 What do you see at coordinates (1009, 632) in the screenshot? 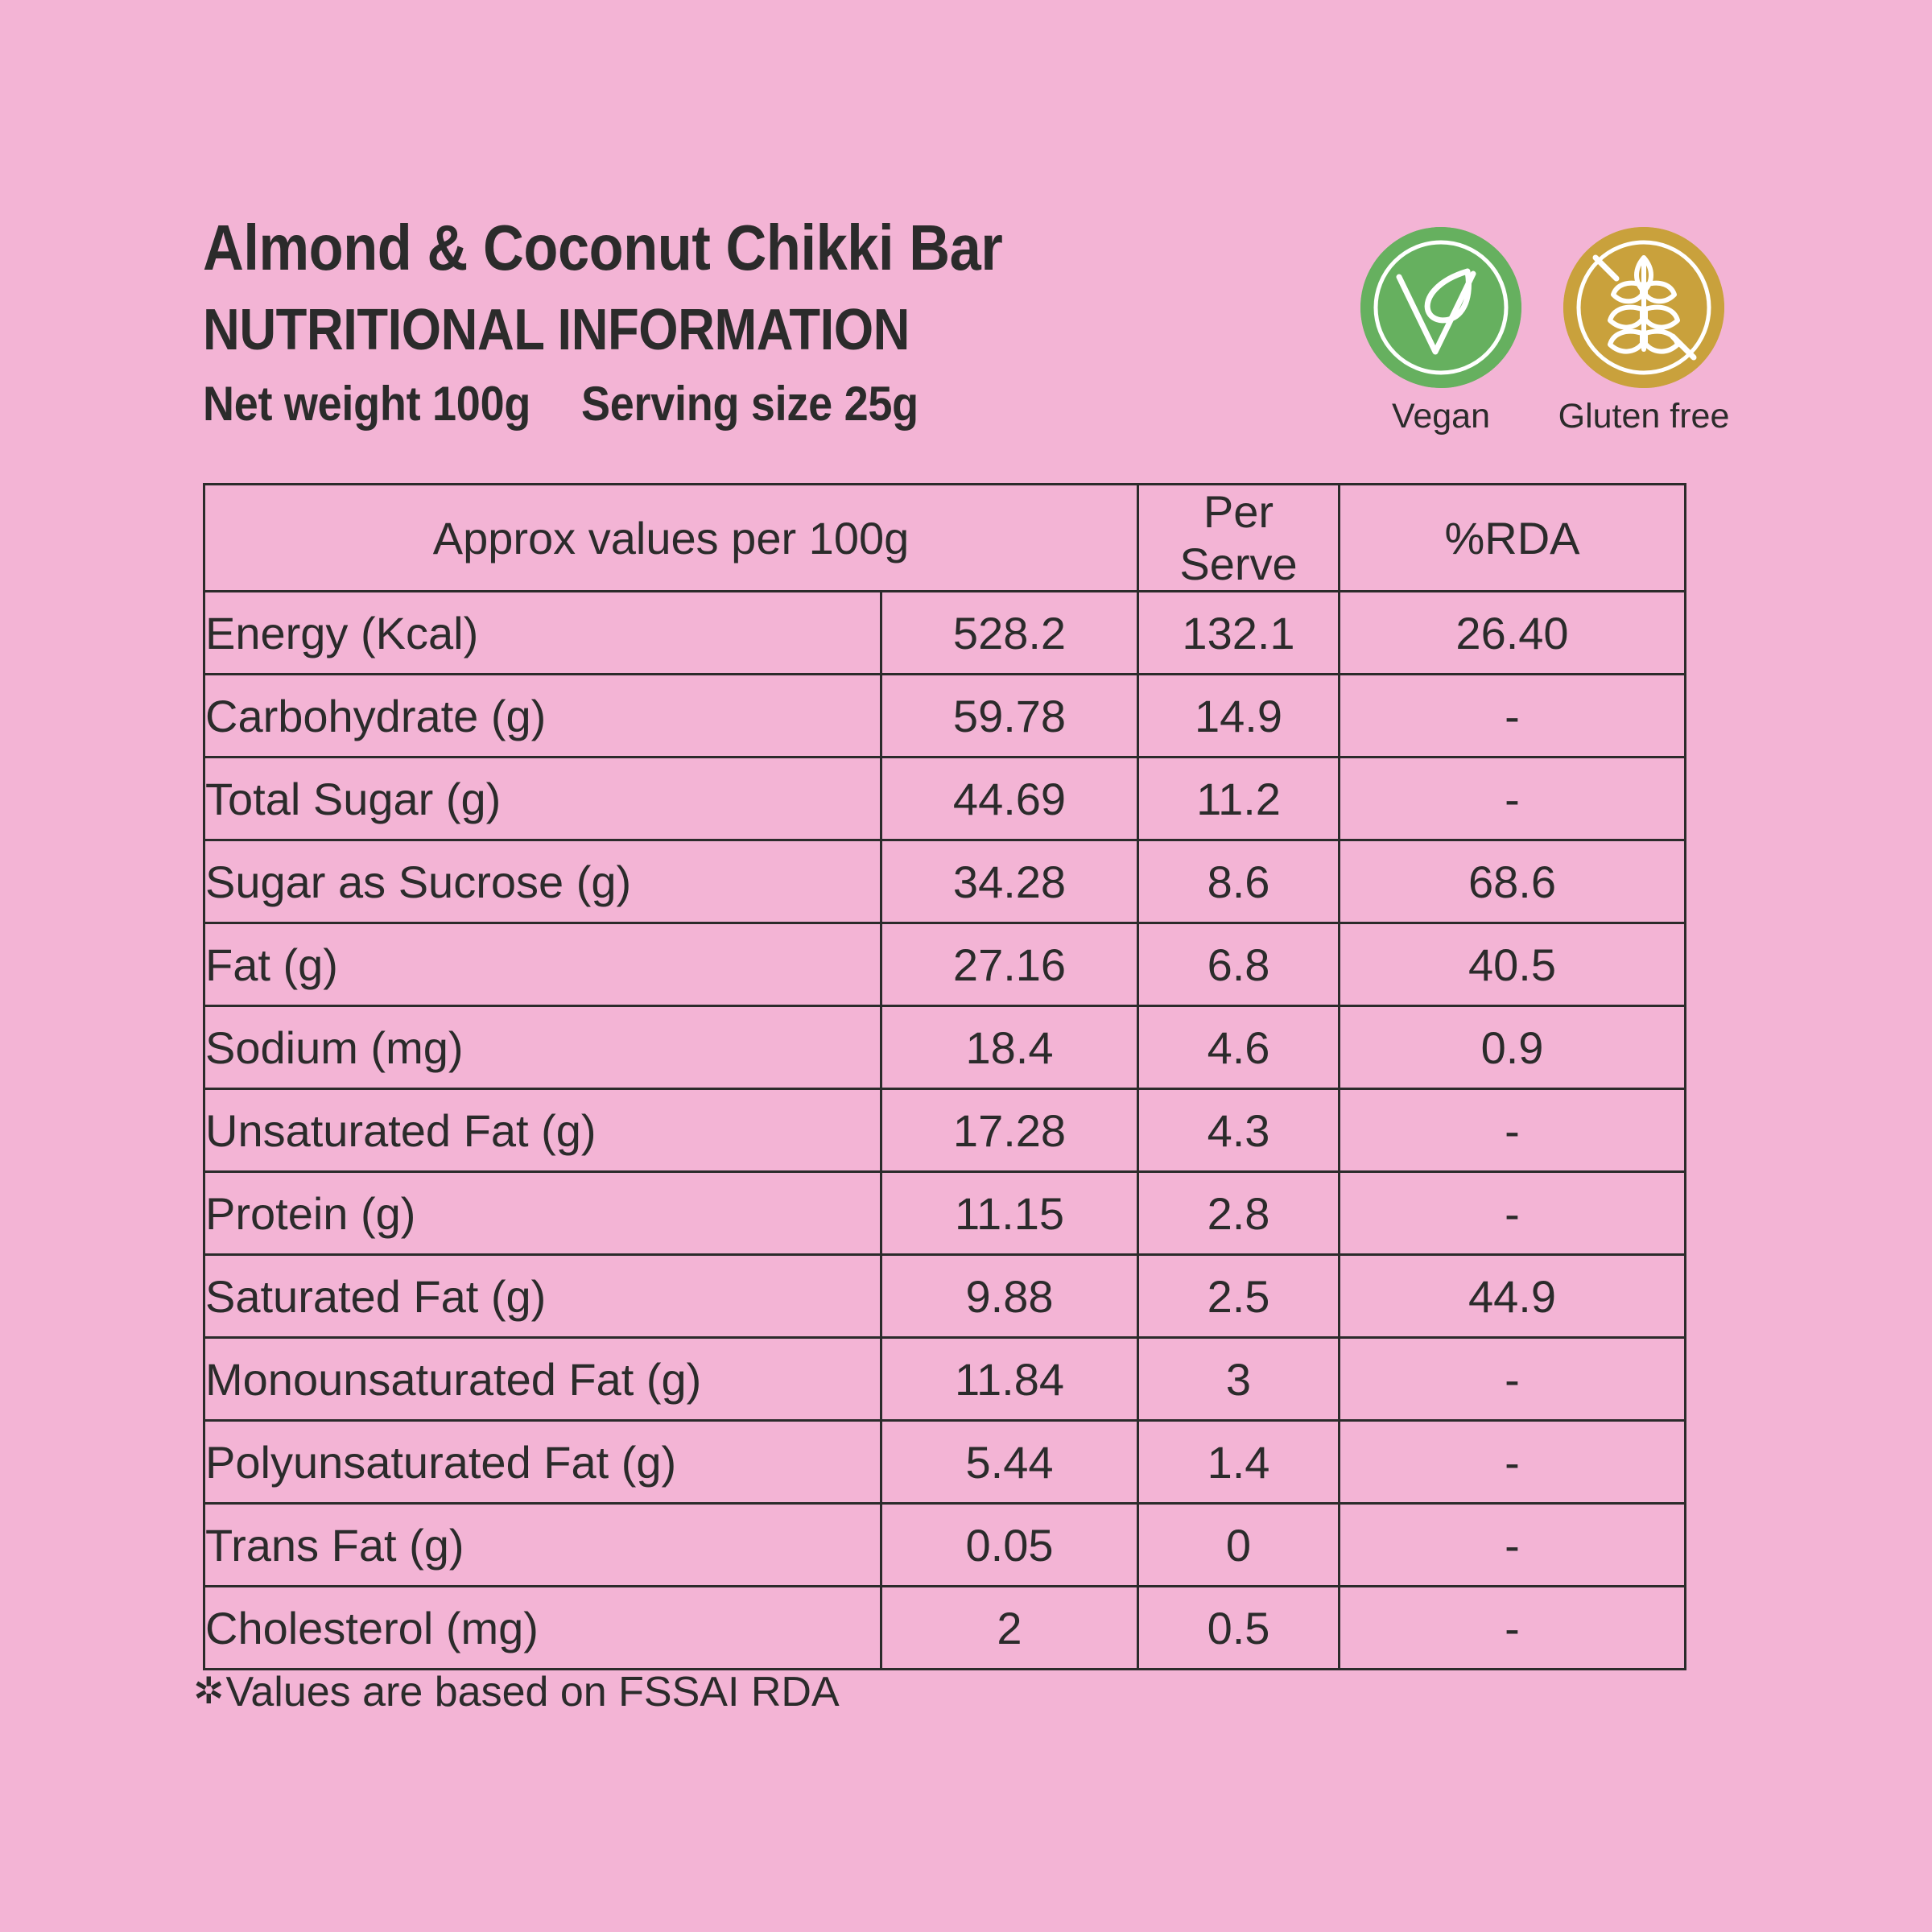
I see `per-100g-value-cell: 528.2` at bounding box center [1009, 632].